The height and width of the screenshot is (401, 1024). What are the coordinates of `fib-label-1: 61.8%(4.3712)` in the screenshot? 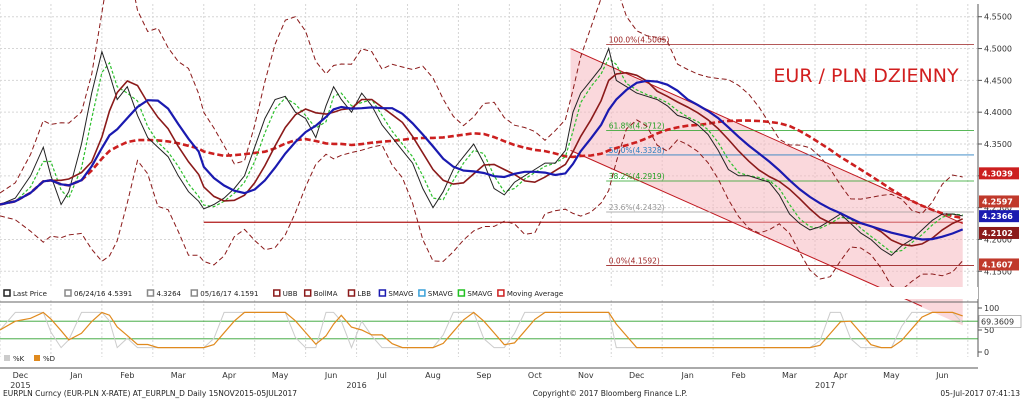 It's located at (637, 126).